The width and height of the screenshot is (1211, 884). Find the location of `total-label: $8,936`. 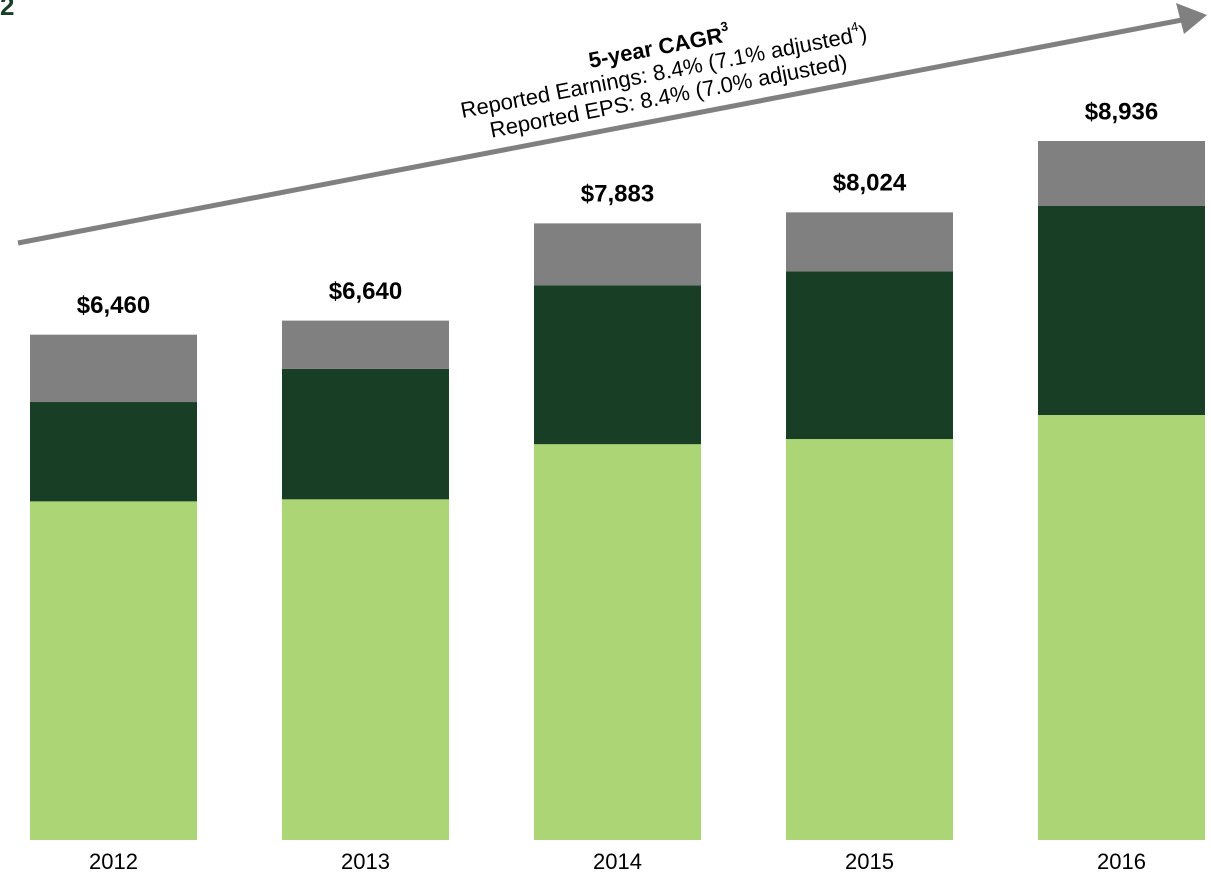

total-label: $8,936 is located at coordinates (1121, 111).